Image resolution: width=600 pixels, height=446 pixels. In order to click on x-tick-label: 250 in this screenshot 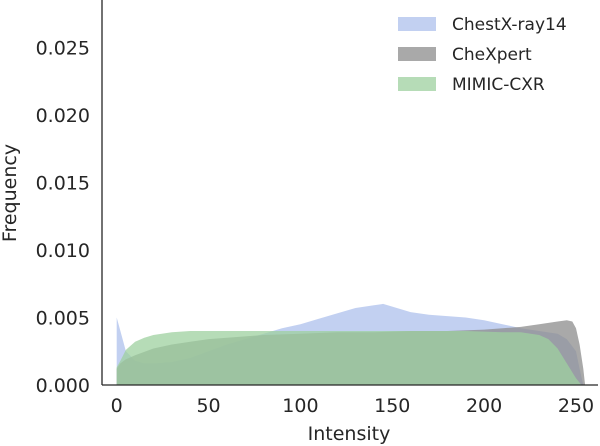, I will do `click(576, 406)`.